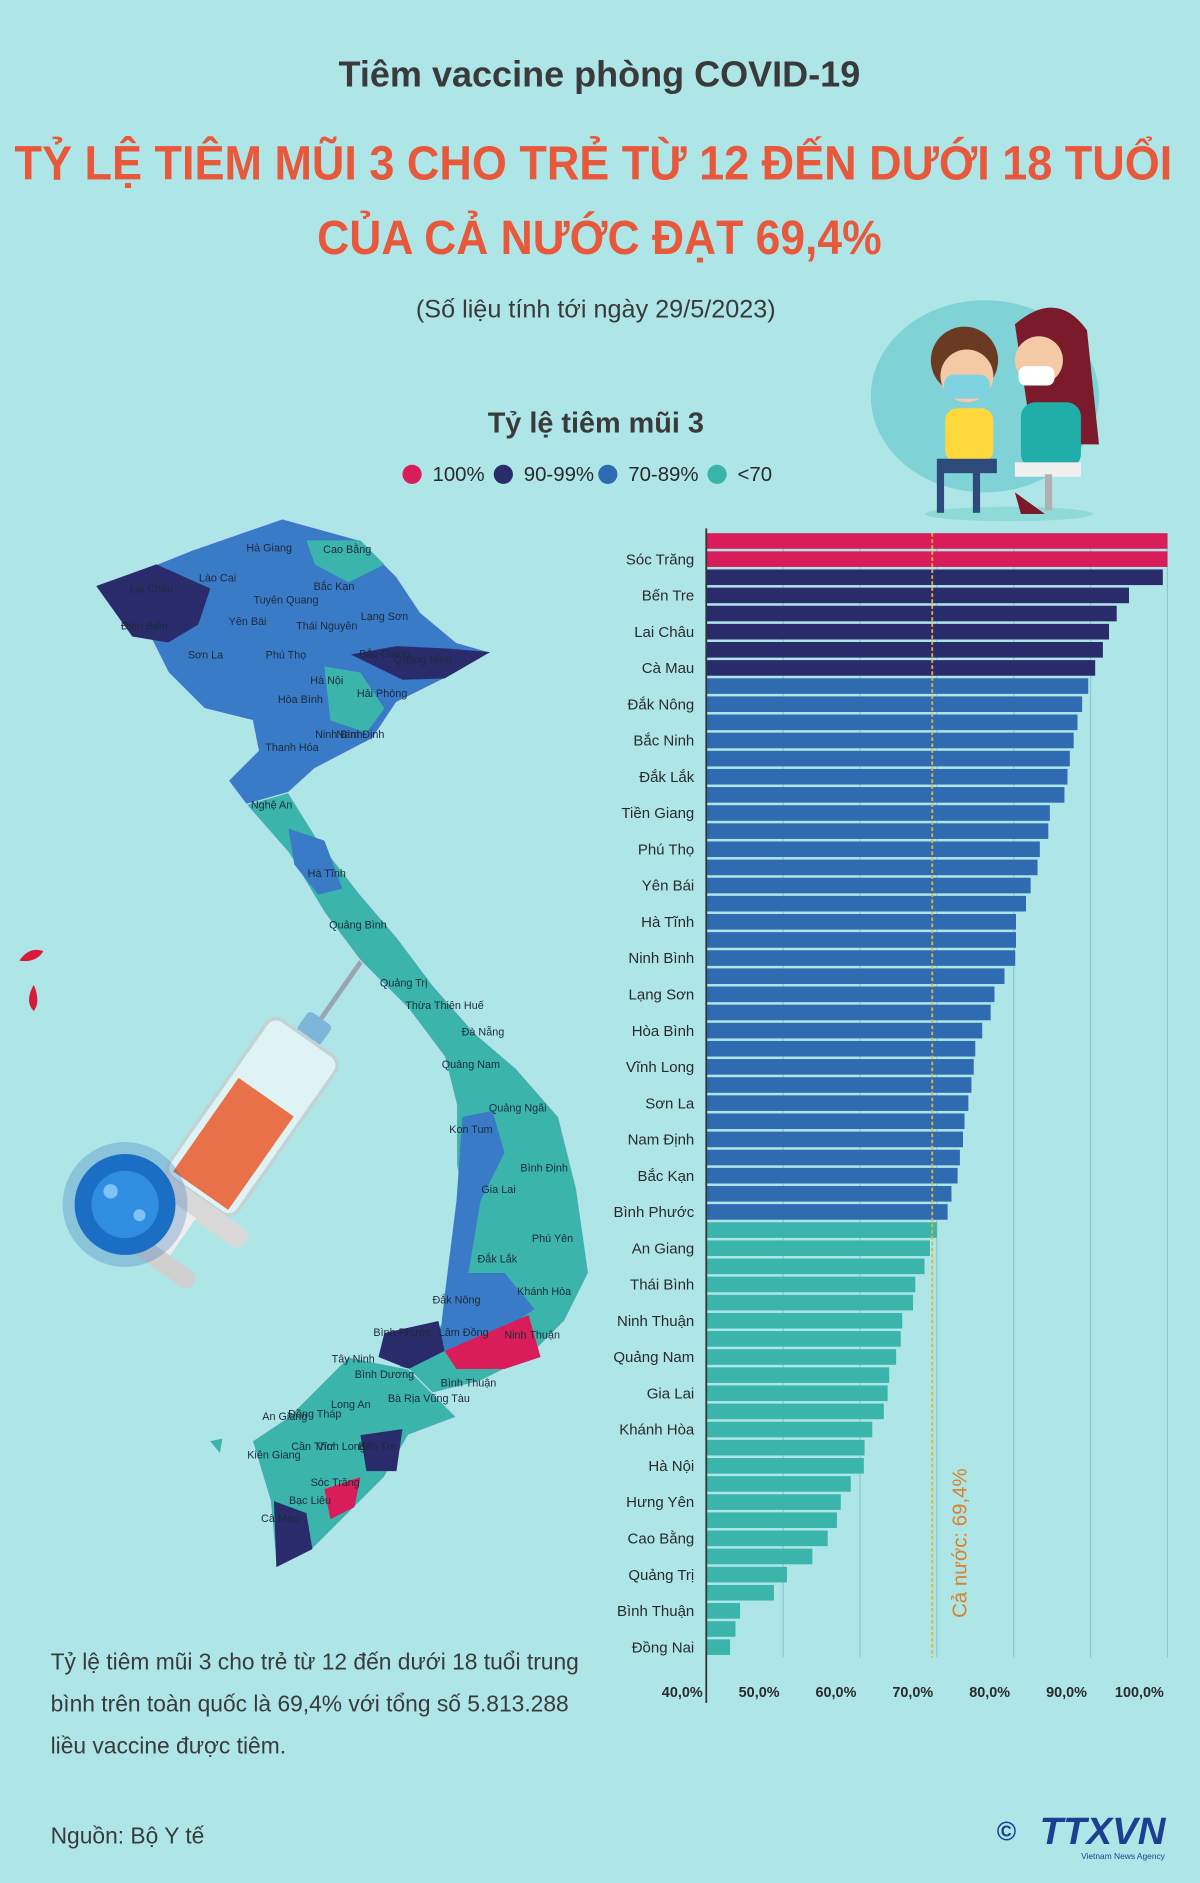 This screenshot has width=1200, height=1883. I want to click on map-label: Đắk Lắk, so click(498, 1259).